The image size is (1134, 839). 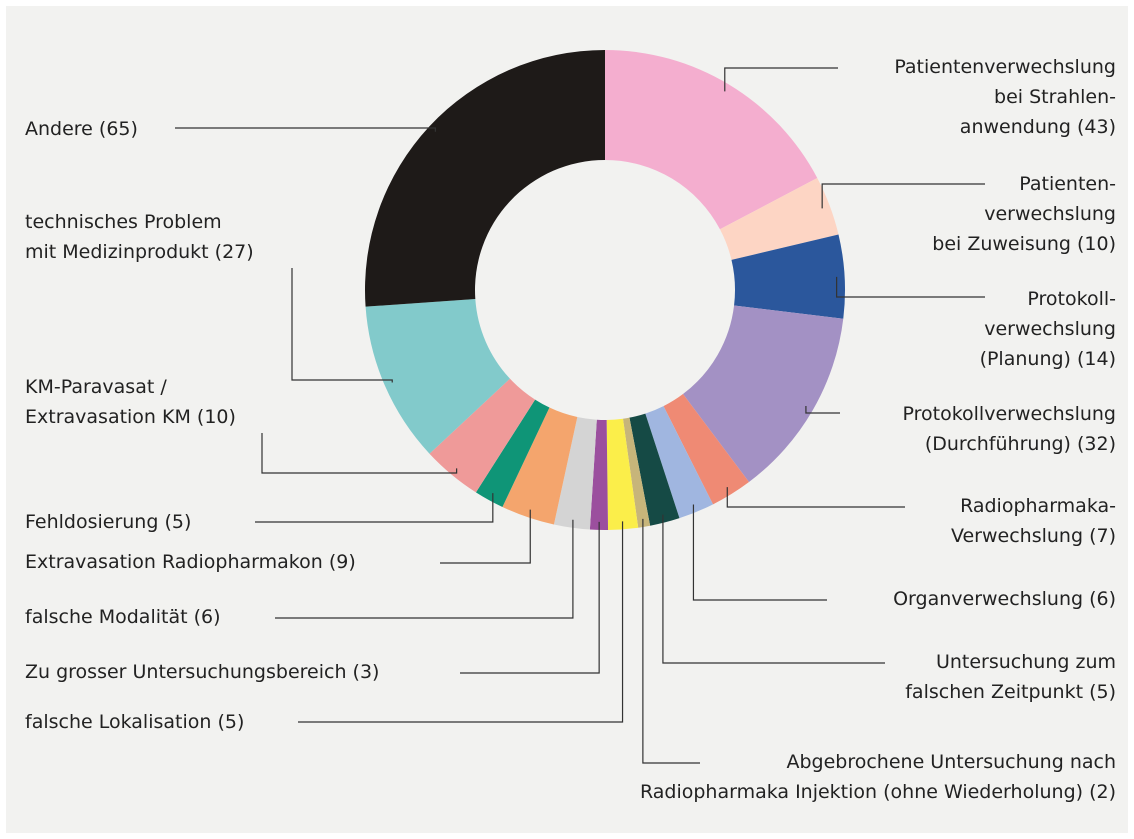 I want to click on segment-label: falsche Lokalisation (5), so click(x=134, y=722).